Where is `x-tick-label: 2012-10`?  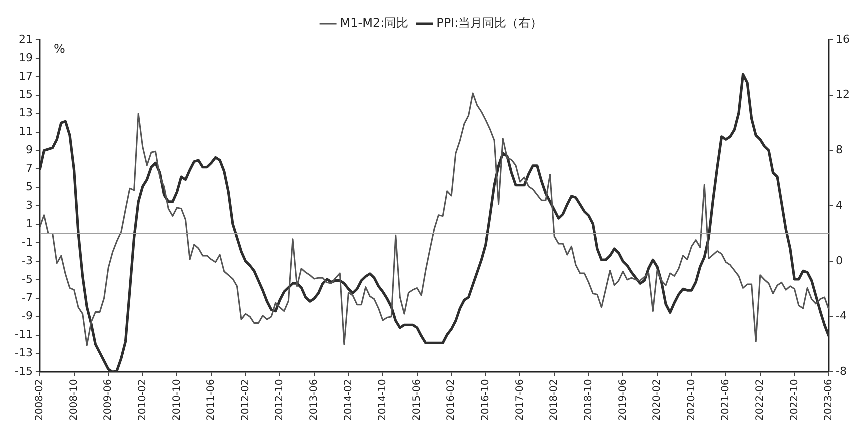 x-tick-label: 2012-10 is located at coordinates (280, 400).